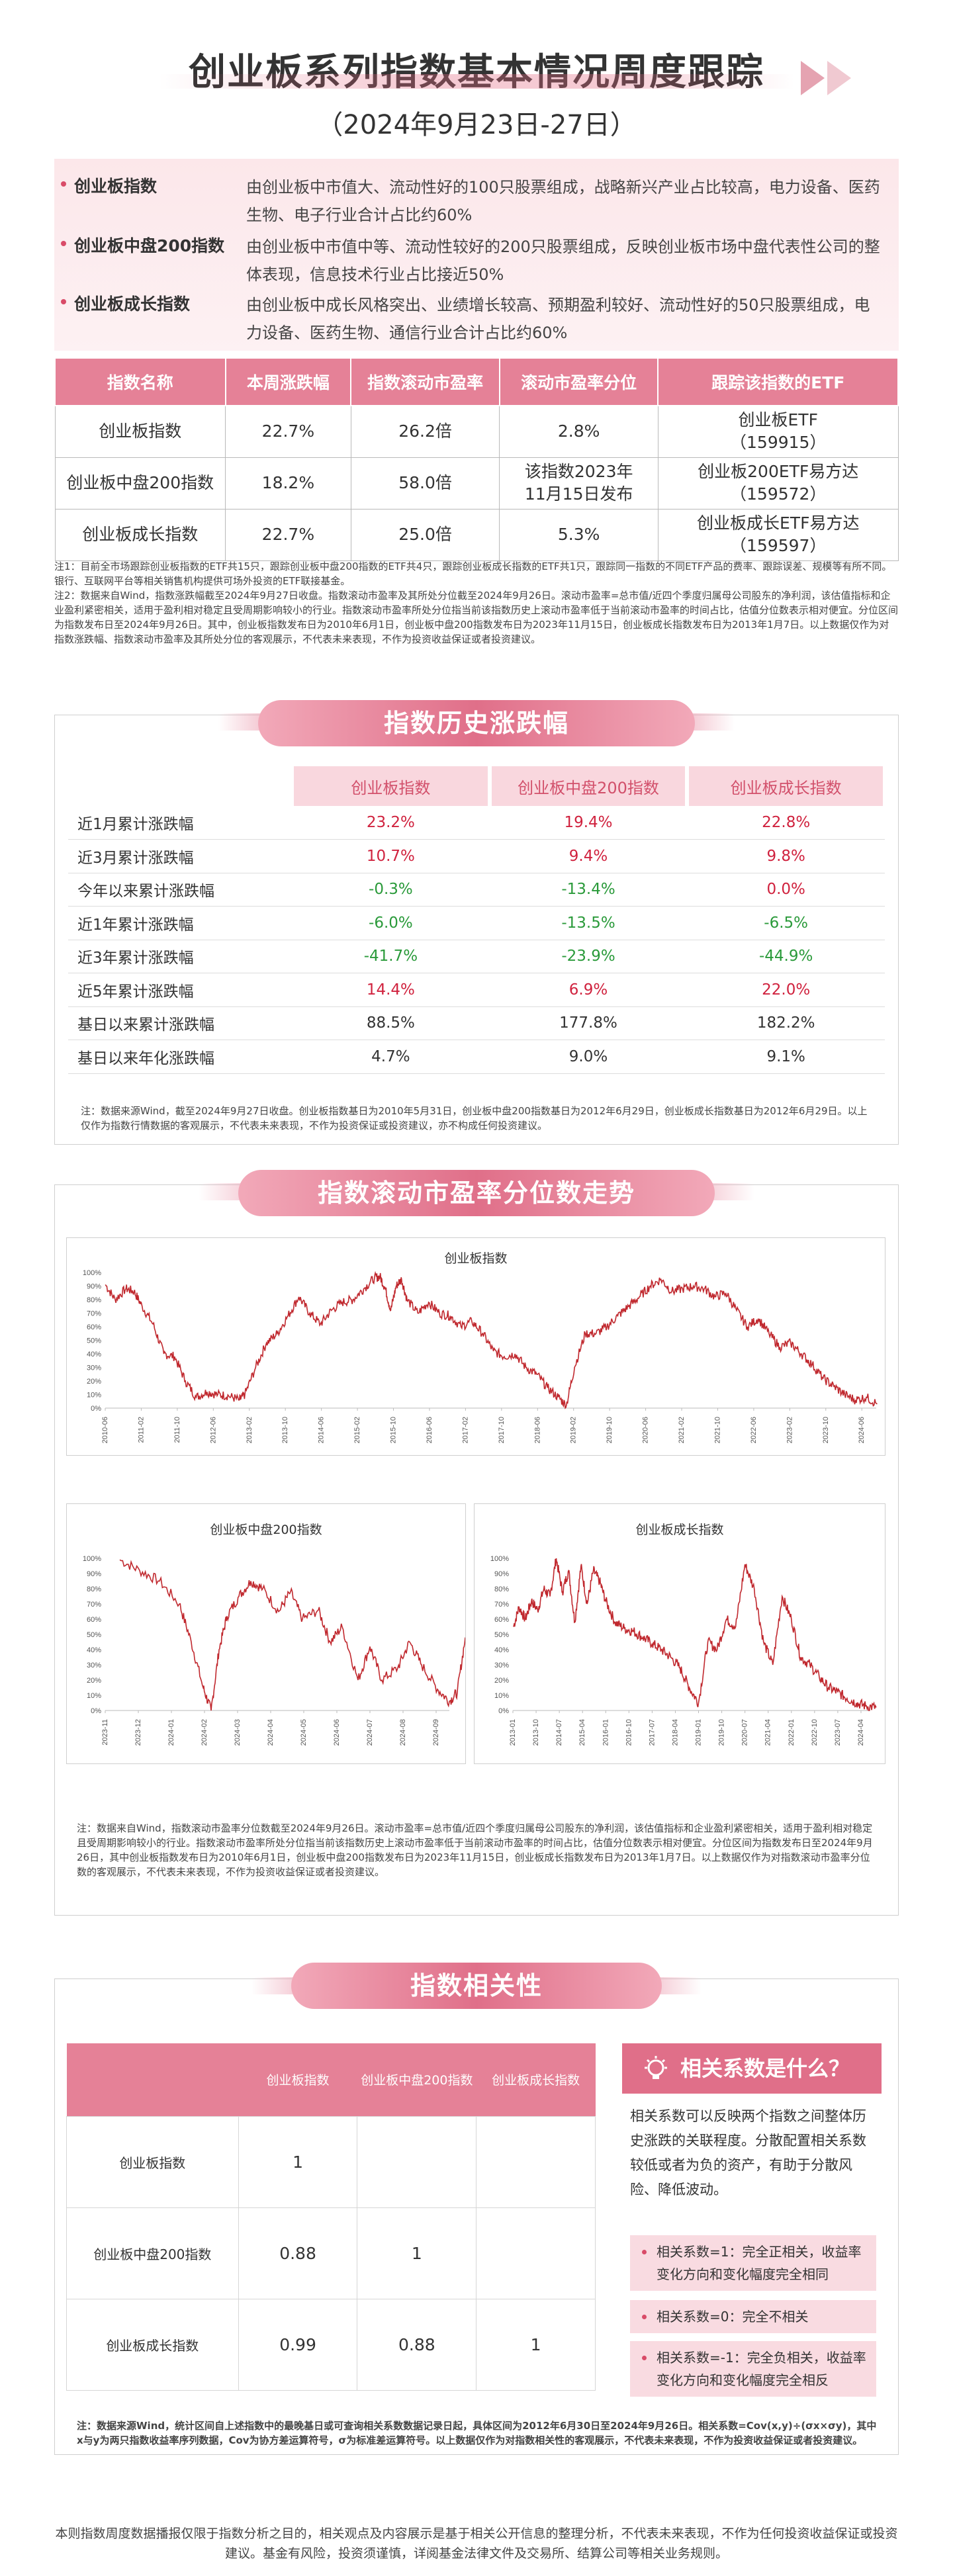  Describe the element at coordinates (786, 956) in the screenshot. I see `return-value: -44.9%` at that location.